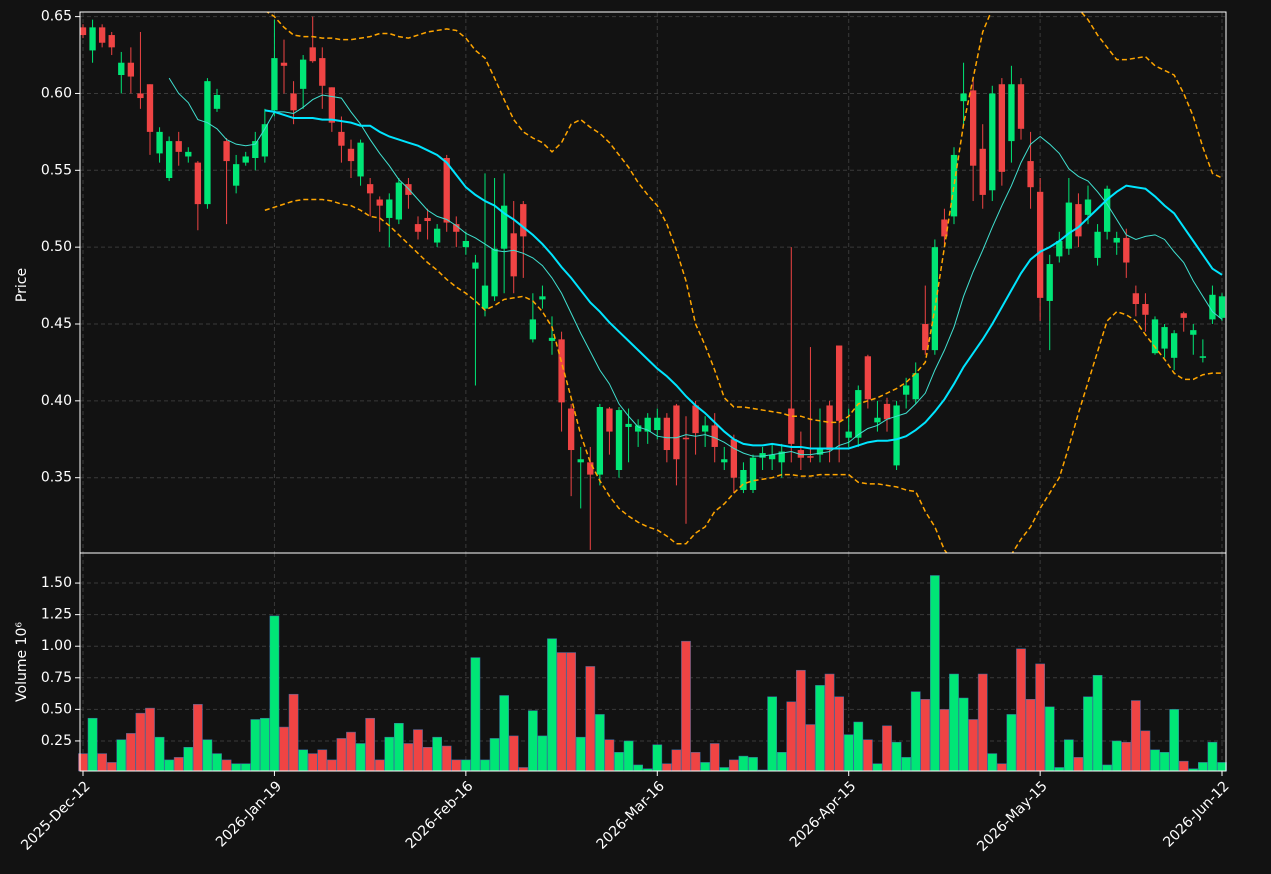 The height and width of the screenshot is (874, 1271). I want to click on y-tick-label: 0.60, so click(56, 93).